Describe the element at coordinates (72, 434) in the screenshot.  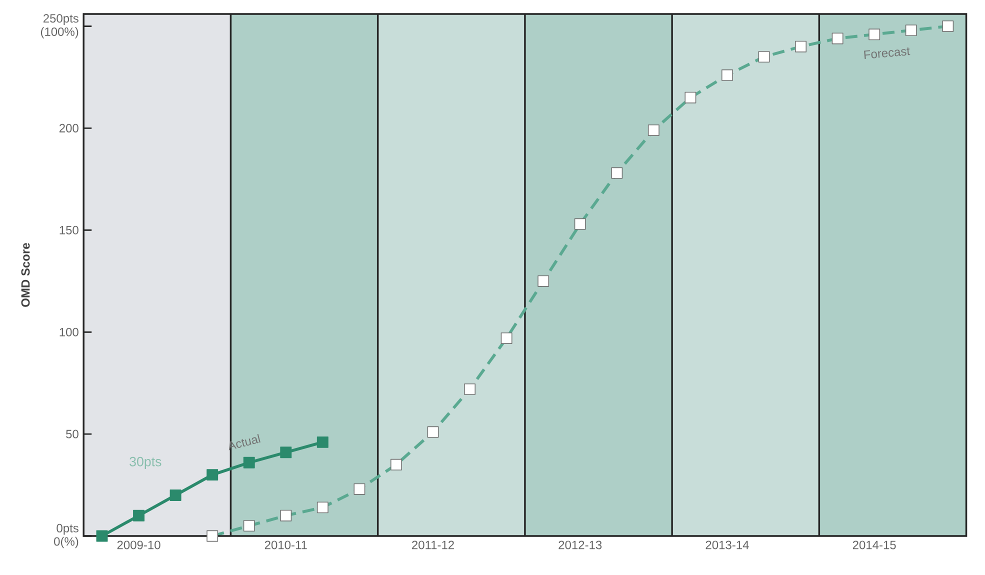
I see `y-tick-label: 50` at that location.